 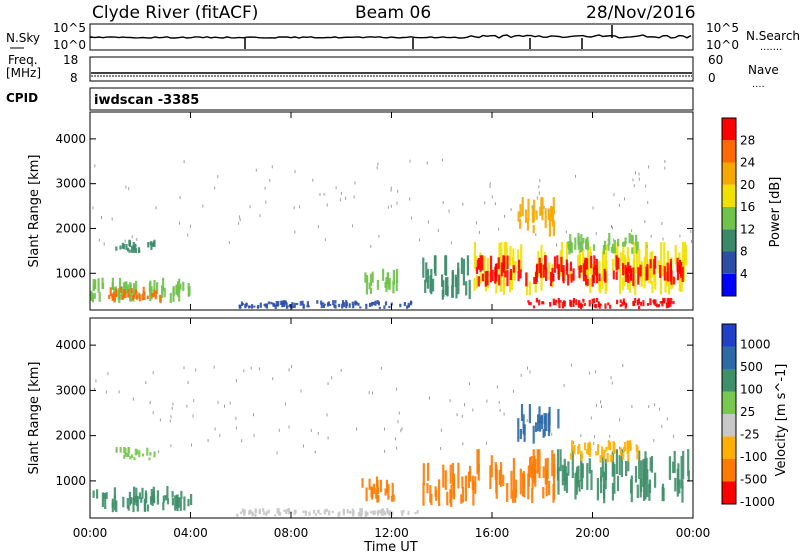 What do you see at coordinates (744, 274) in the screenshot?
I see `power-colorbar-tick: 4` at bounding box center [744, 274].